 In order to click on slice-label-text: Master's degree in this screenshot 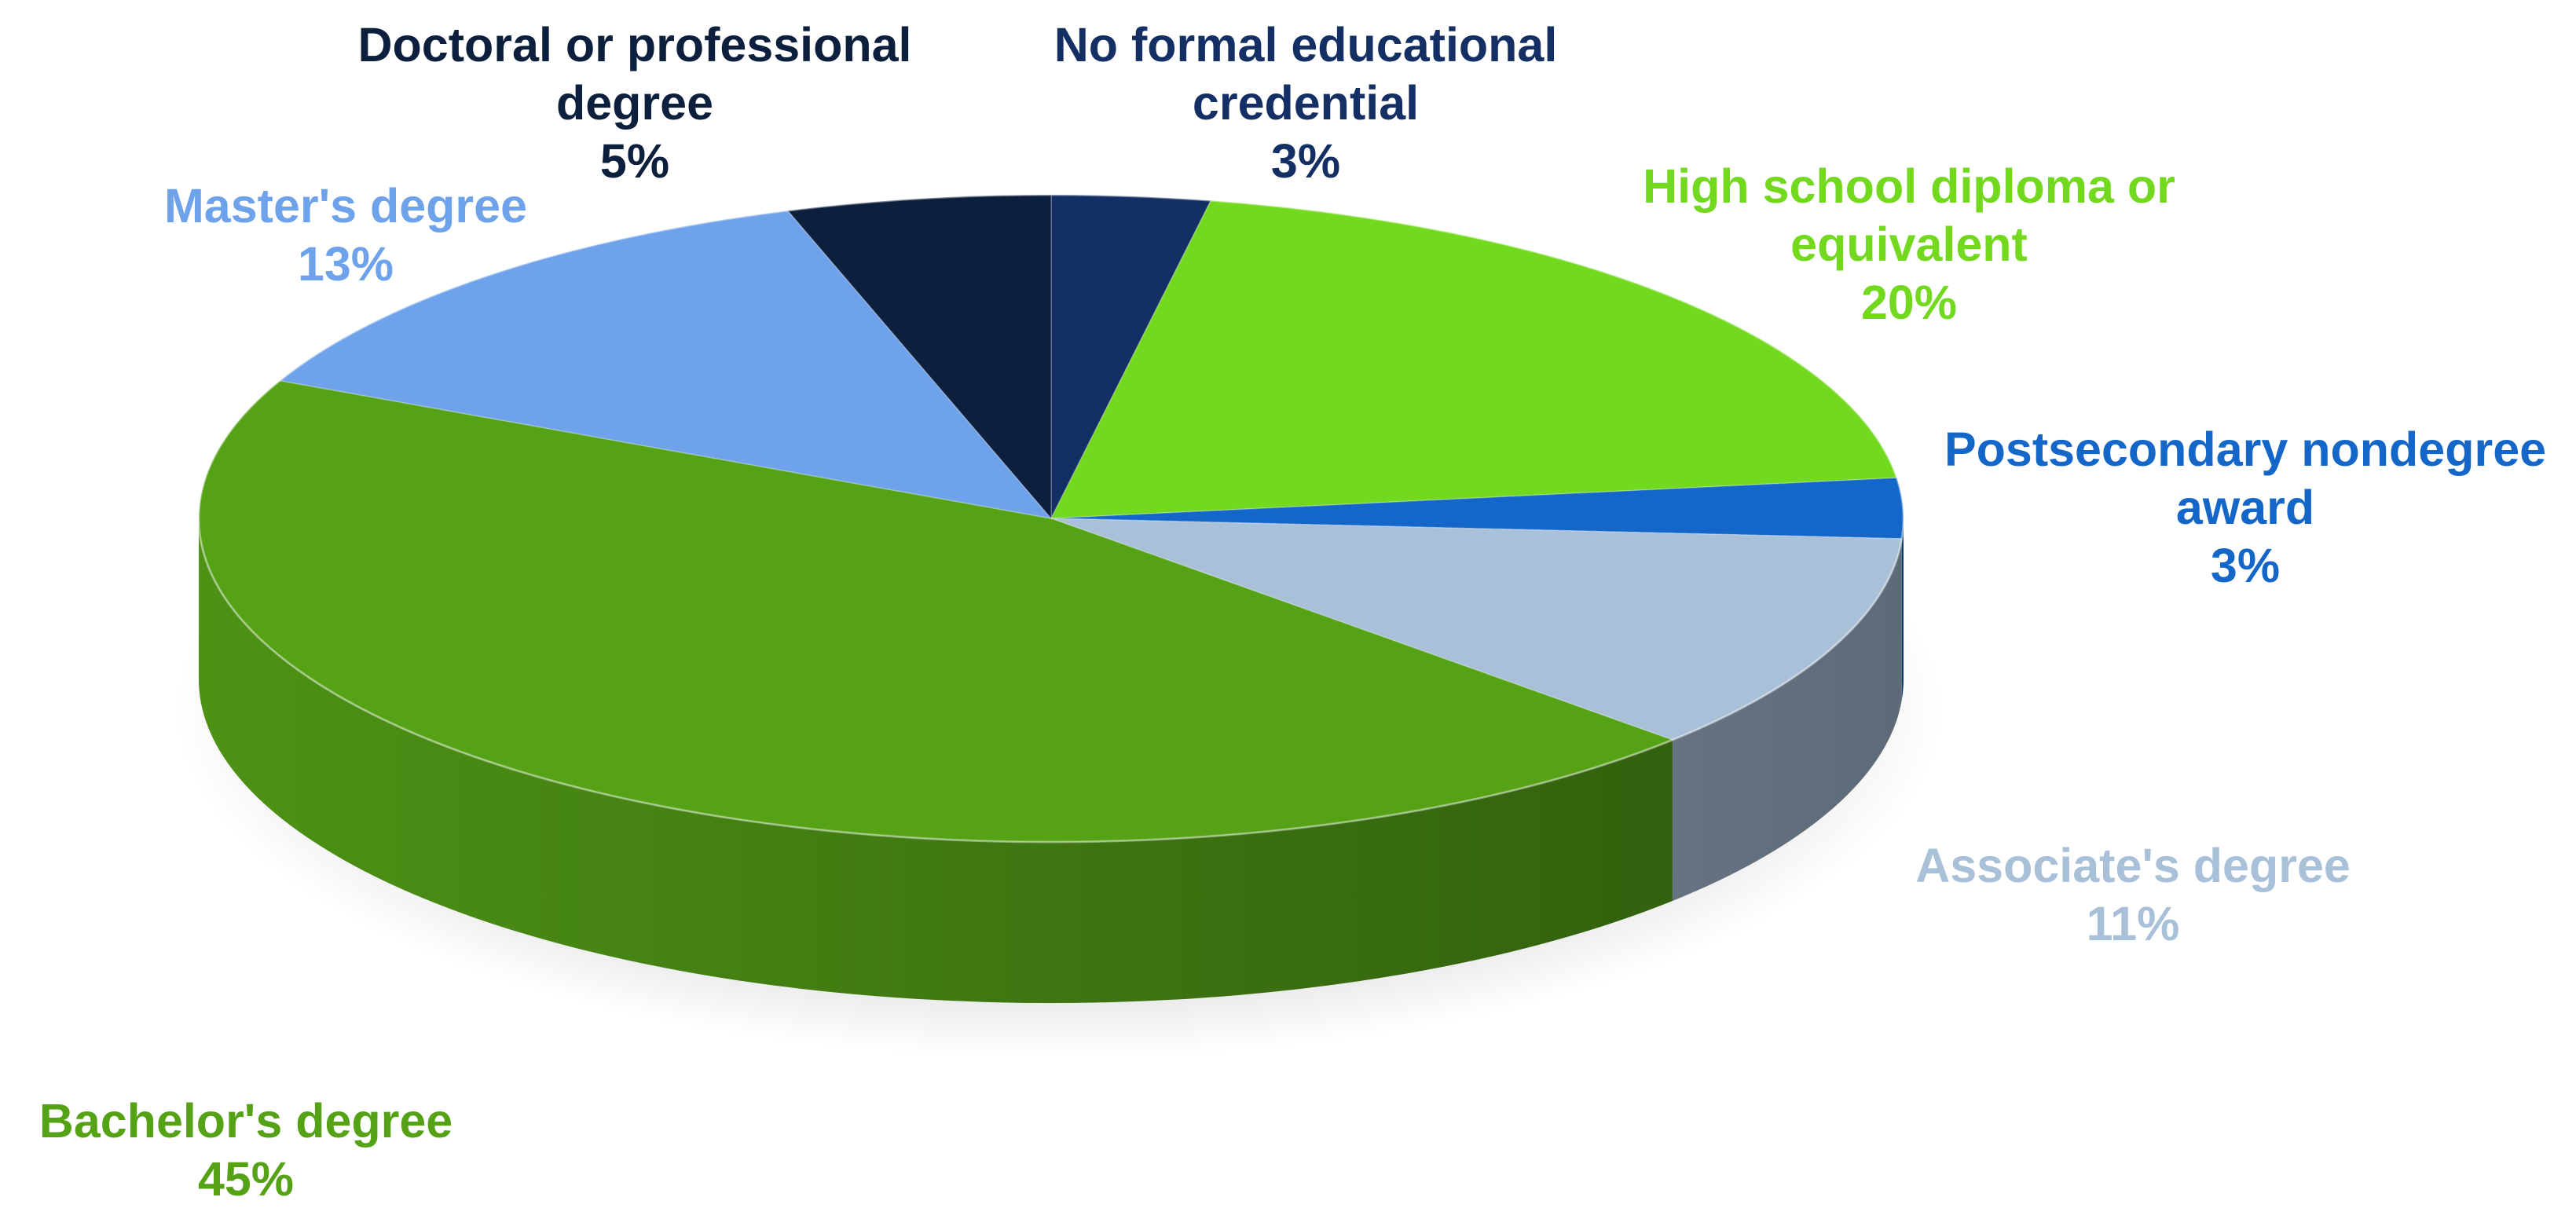, I will do `click(345, 205)`.